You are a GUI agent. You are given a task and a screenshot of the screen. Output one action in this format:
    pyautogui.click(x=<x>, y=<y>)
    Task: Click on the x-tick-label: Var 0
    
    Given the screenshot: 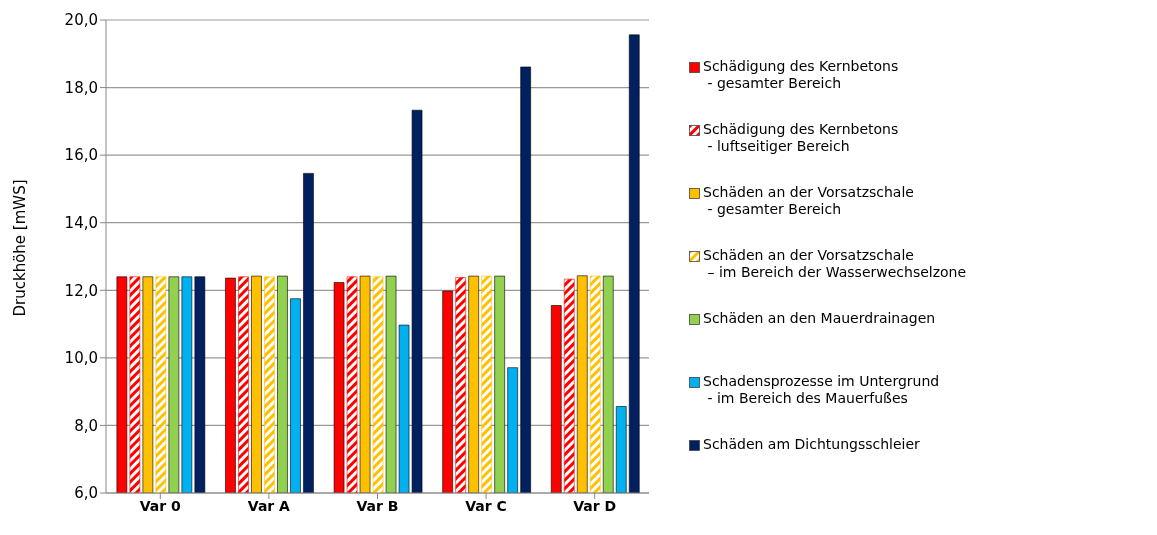 What is the action you would take?
    pyautogui.click(x=160, y=505)
    